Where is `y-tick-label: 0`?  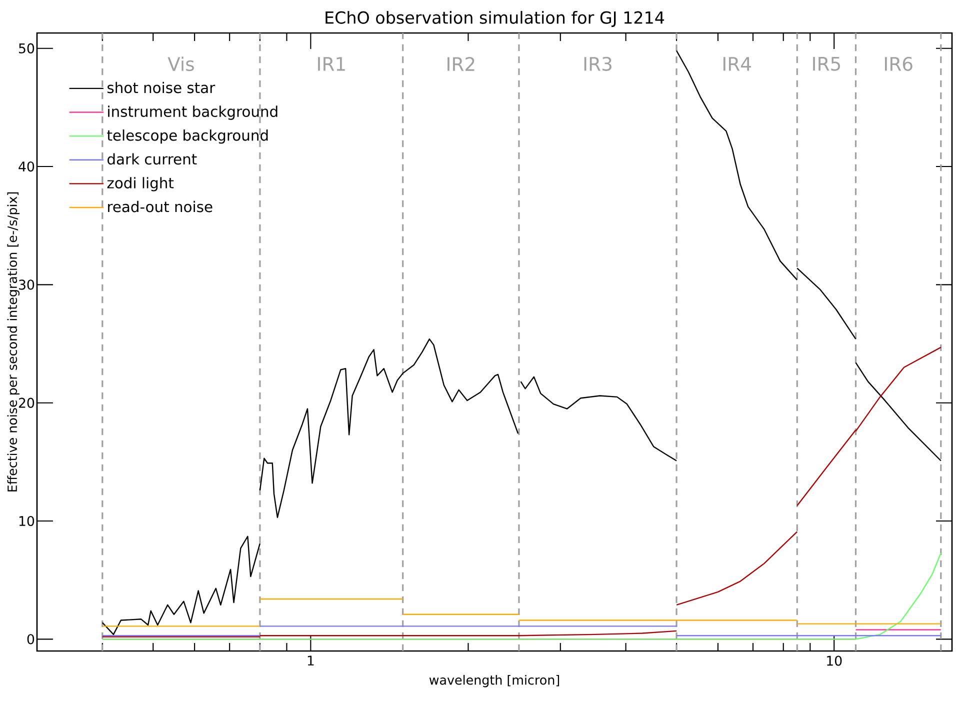 y-tick-label: 0 is located at coordinates (30, 639).